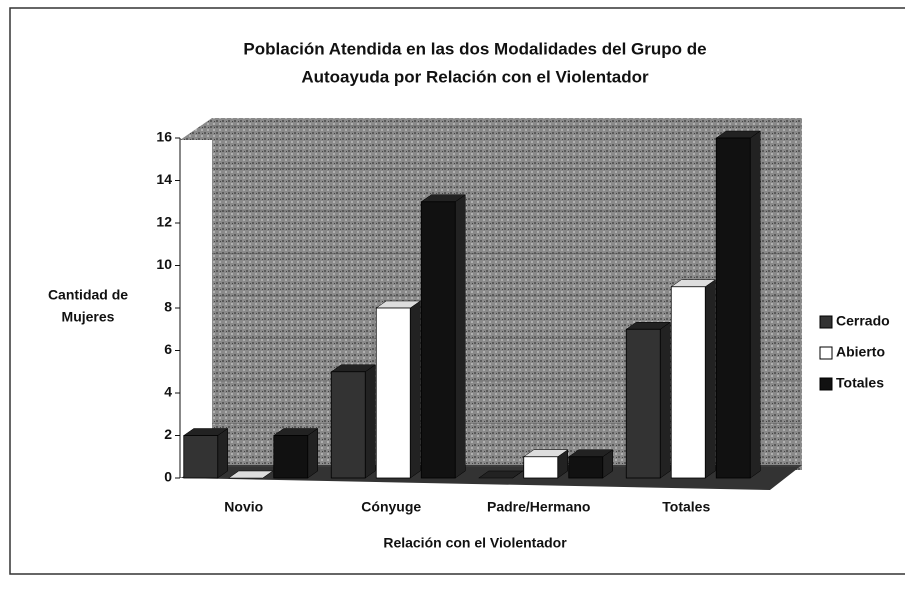 The height and width of the screenshot is (593, 905). I want to click on legend-label: Totales, so click(860, 383).